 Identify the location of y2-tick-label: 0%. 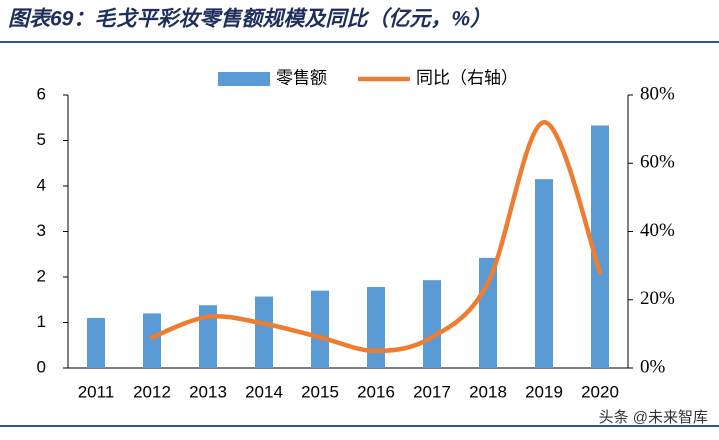
(653, 366).